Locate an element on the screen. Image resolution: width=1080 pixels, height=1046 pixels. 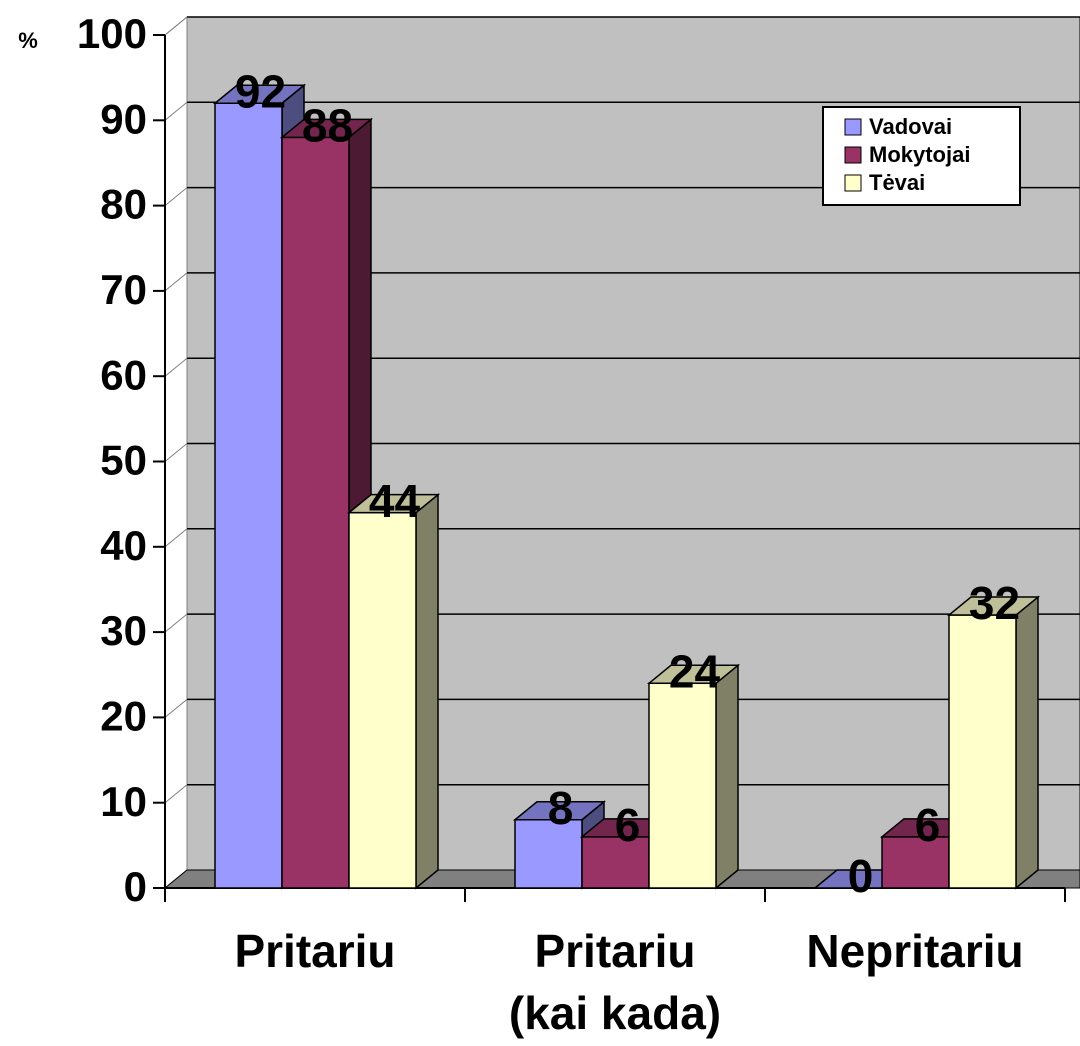
y-tick-label: 60 is located at coordinates (123, 374).